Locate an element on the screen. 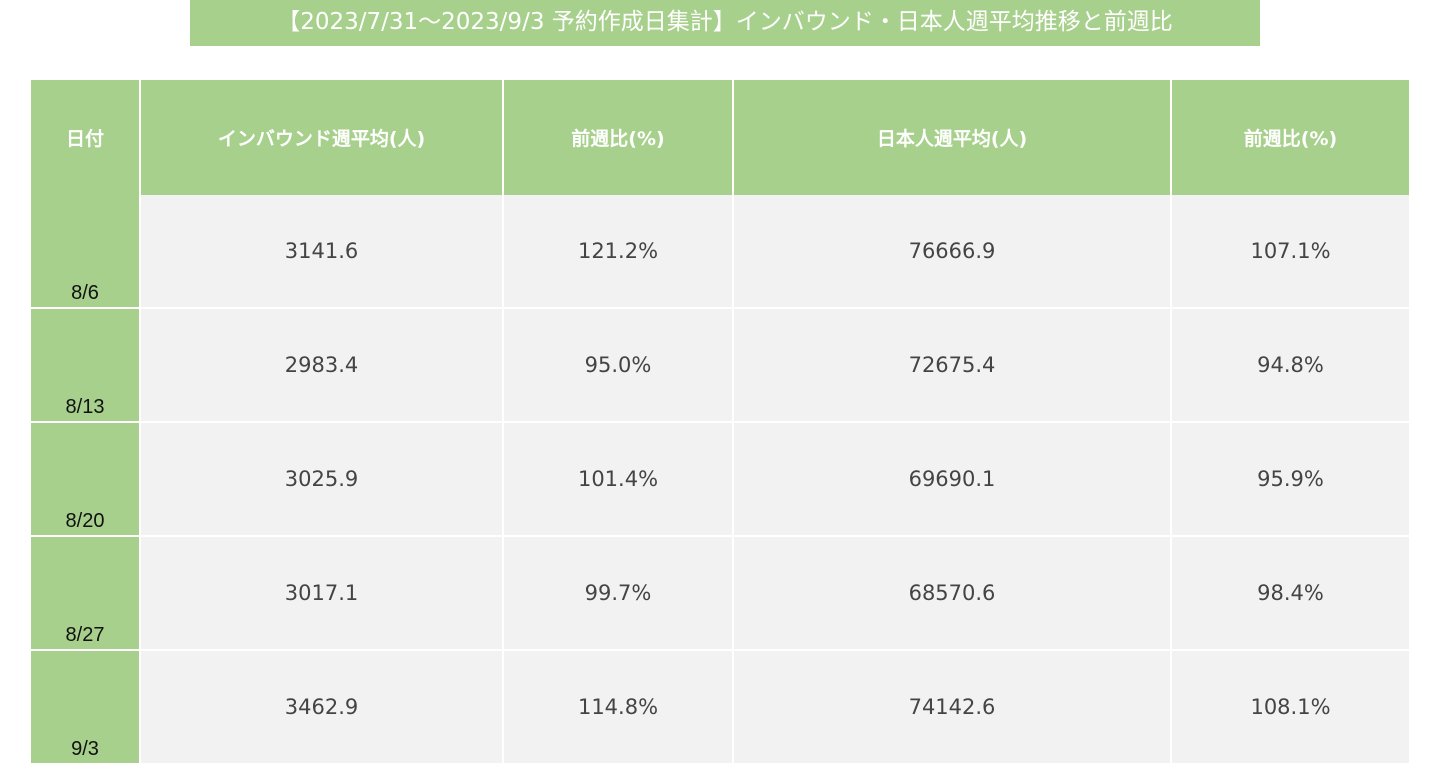 The width and height of the screenshot is (1440, 776). inbound-avg-cell: 3462.9 is located at coordinates (322, 708).